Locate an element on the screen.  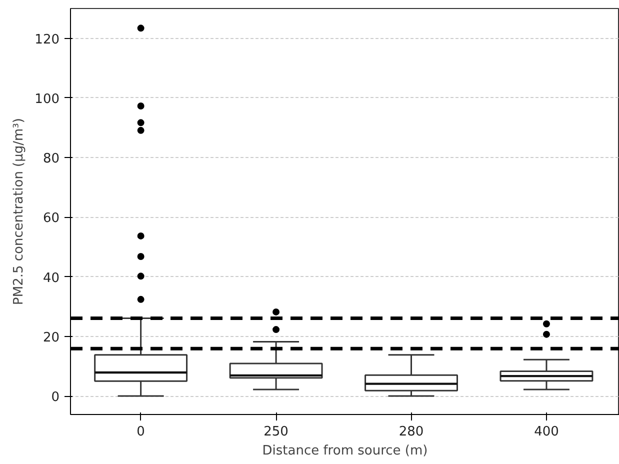
y-tick-label: 40 is located at coordinates (51, 278).